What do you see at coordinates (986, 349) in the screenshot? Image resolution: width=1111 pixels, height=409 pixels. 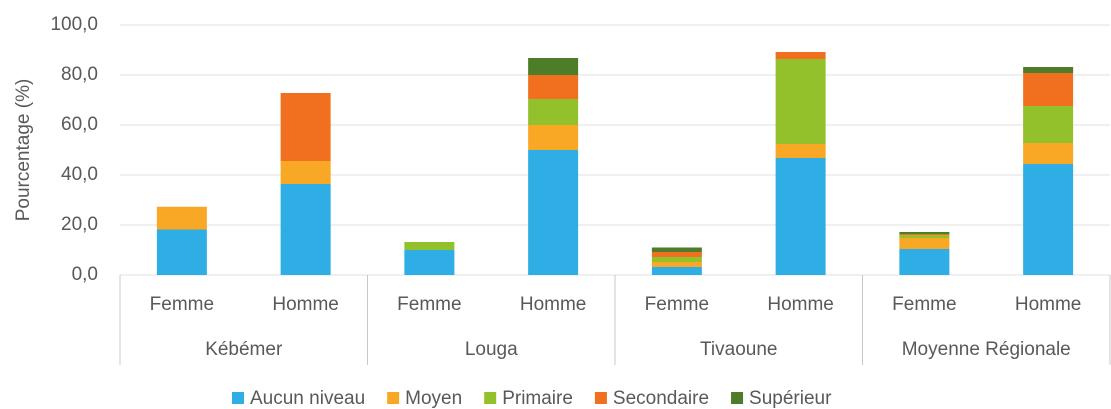 I see `group-label: Moyenne Régionale` at bounding box center [986, 349].